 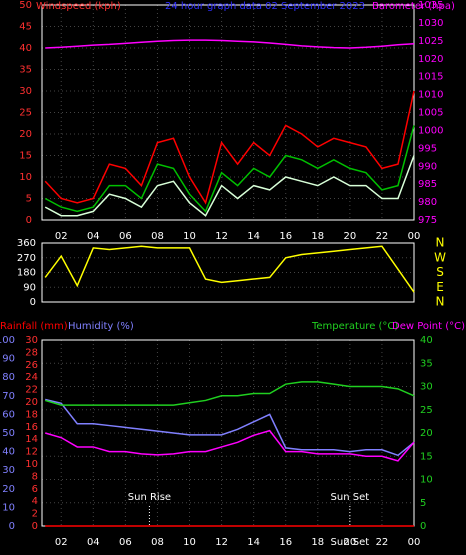 What do you see at coordinates (25, 156) in the screenshot?
I see `y-tick-label: 15` at bounding box center [25, 156].